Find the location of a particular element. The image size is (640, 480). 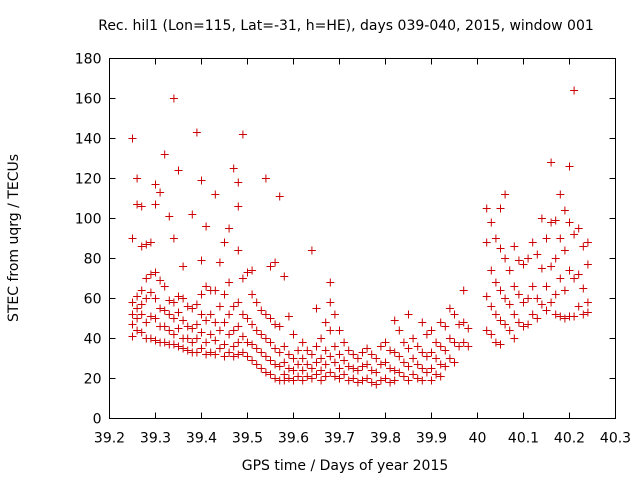

y-tick-label: 80 is located at coordinates (93, 260).